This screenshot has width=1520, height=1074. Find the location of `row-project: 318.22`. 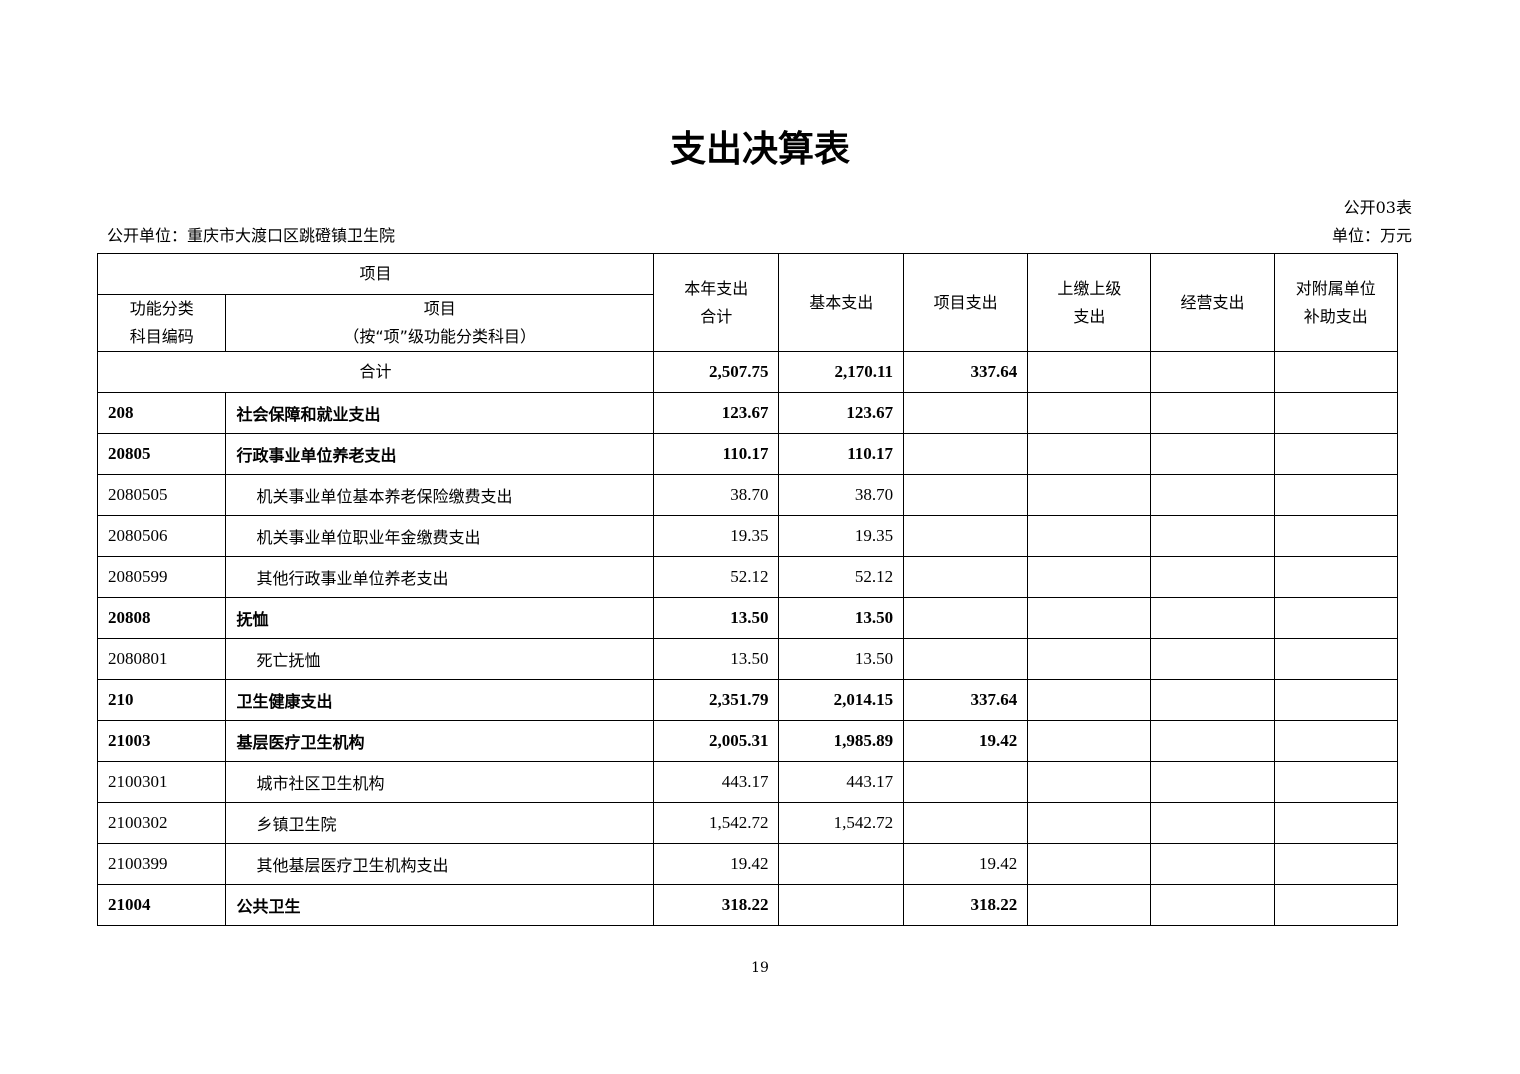

row-project: 318.22 is located at coordinates (966, 905).